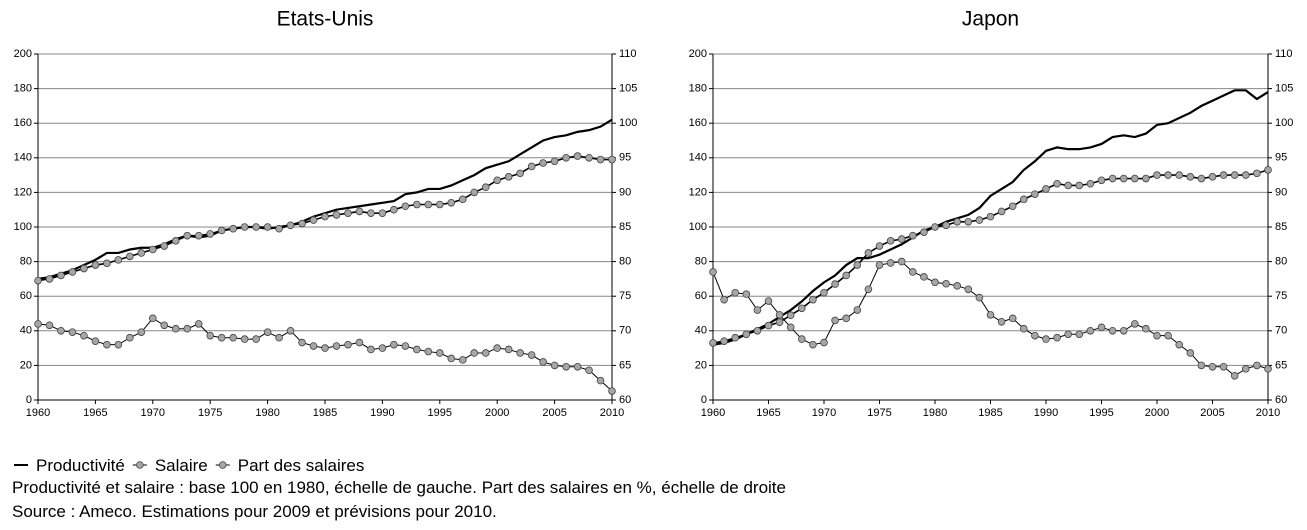 The height and width of the screenshot is (530, 1307). What do you see at coordinates (1281, 296) in the screenshot?
I see `y2-tick-label: 75` at bounding box center [1281, 296].